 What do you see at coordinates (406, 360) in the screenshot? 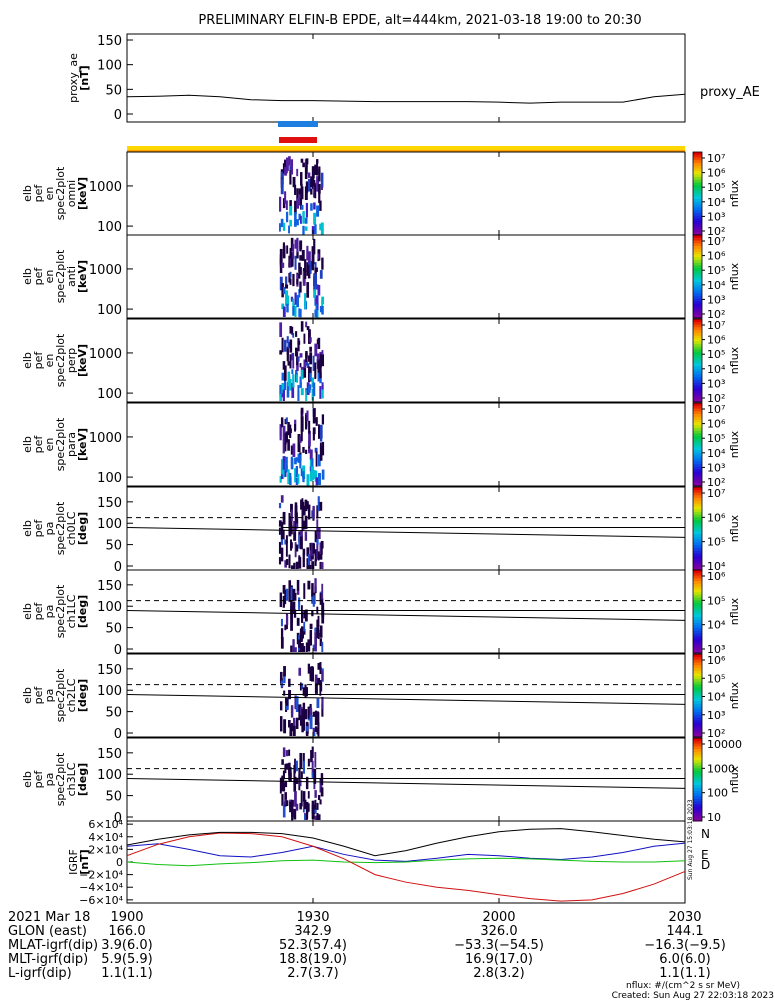
I see `pef_en_spec2plot_perp-frame` at bounding box center [406, 360].